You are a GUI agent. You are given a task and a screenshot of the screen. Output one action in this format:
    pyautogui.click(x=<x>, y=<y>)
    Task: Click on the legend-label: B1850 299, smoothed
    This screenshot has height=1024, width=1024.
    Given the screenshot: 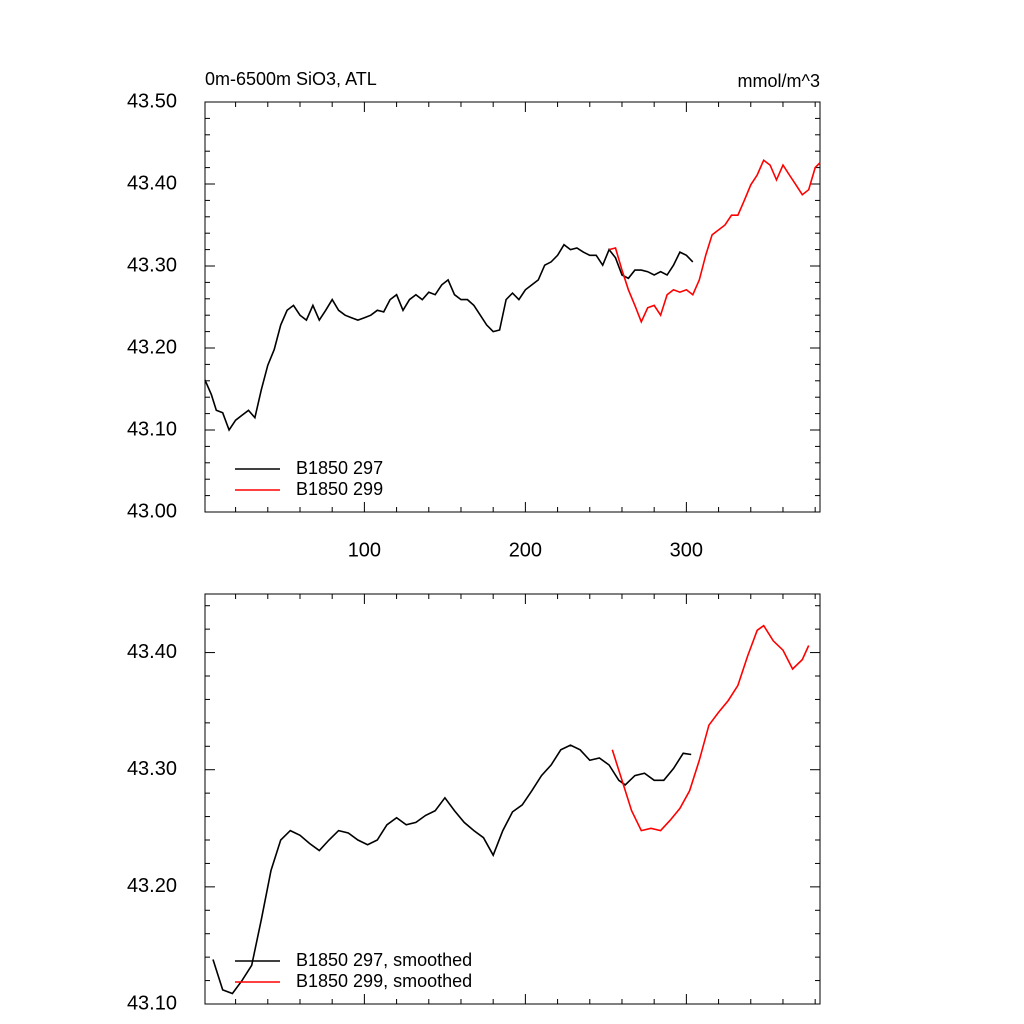 What is the action you would take?
    pyautogui.click(x=384, y=981)
    